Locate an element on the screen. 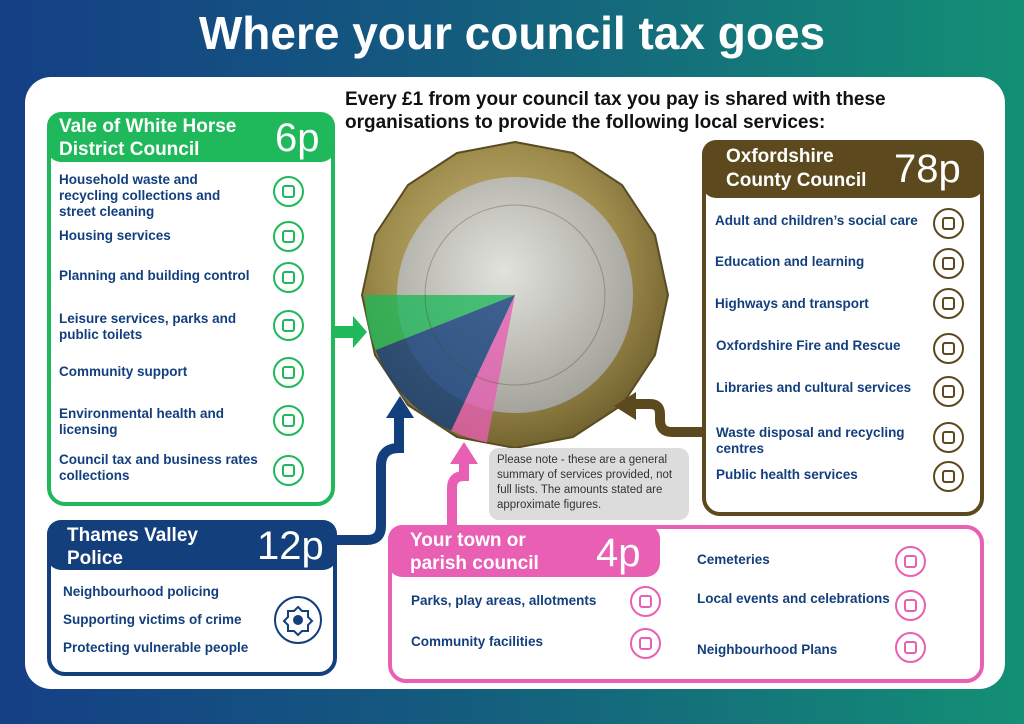 The width and height of the screenshot is (1024, 724). police-name-line1: Thames Valley is located at coordinates (132, 535).